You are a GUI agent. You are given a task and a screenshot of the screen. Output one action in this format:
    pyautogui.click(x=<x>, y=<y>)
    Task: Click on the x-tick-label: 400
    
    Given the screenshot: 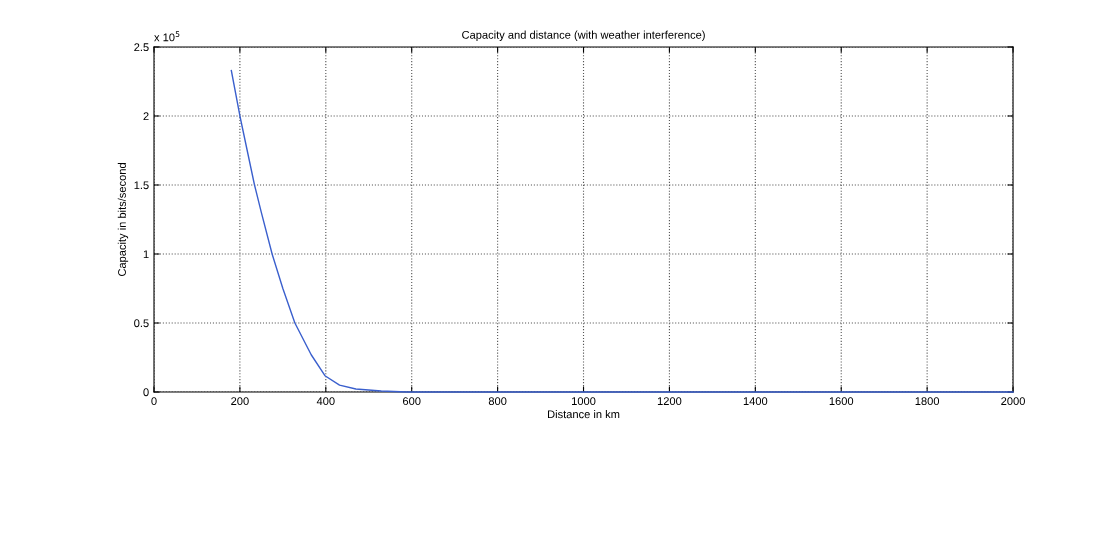 What is the action you would take?
    pyautogui.click(x=325, y=401)
    